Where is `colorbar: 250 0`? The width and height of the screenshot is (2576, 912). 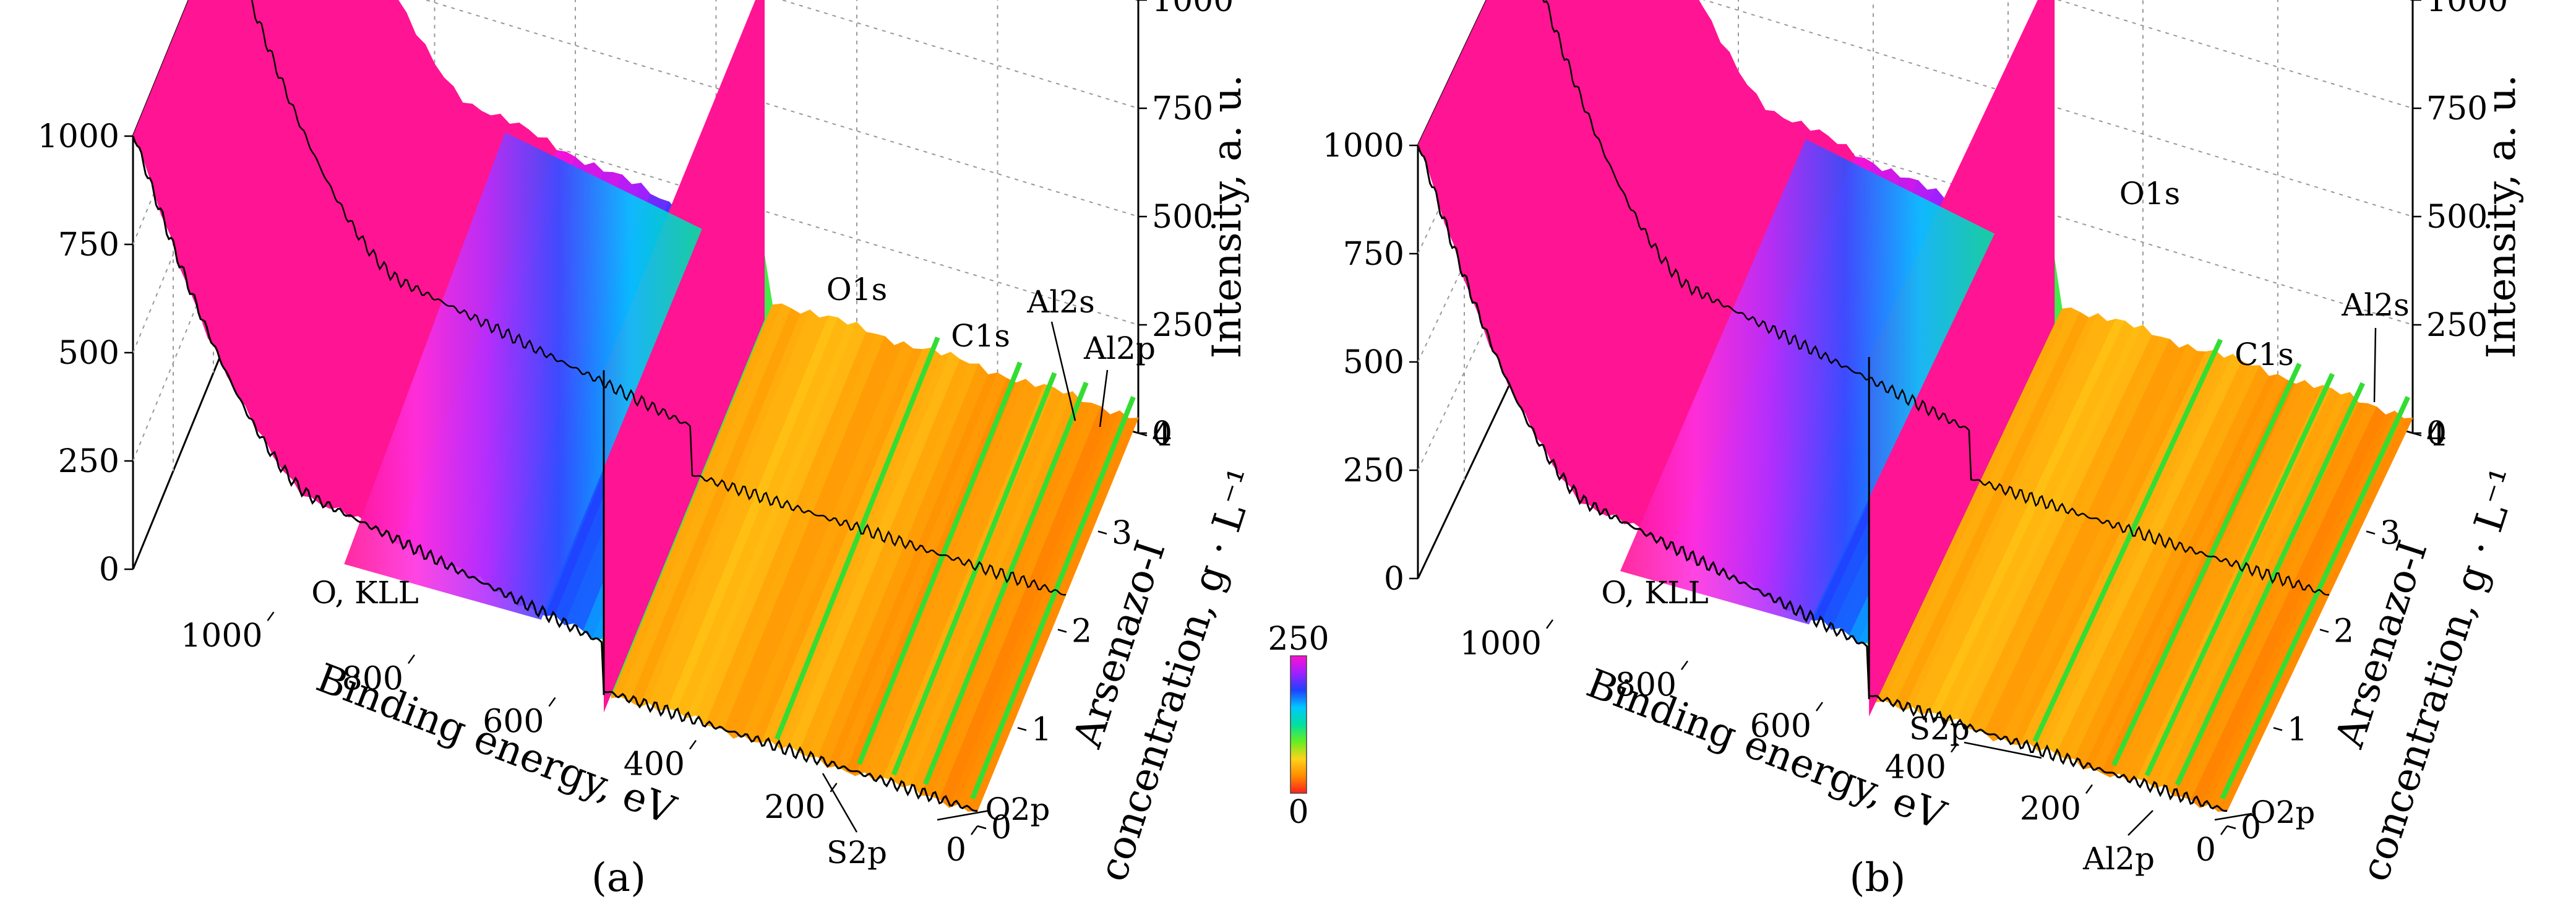 colorbar: 250 0 is located at coordinates (1298, 726).